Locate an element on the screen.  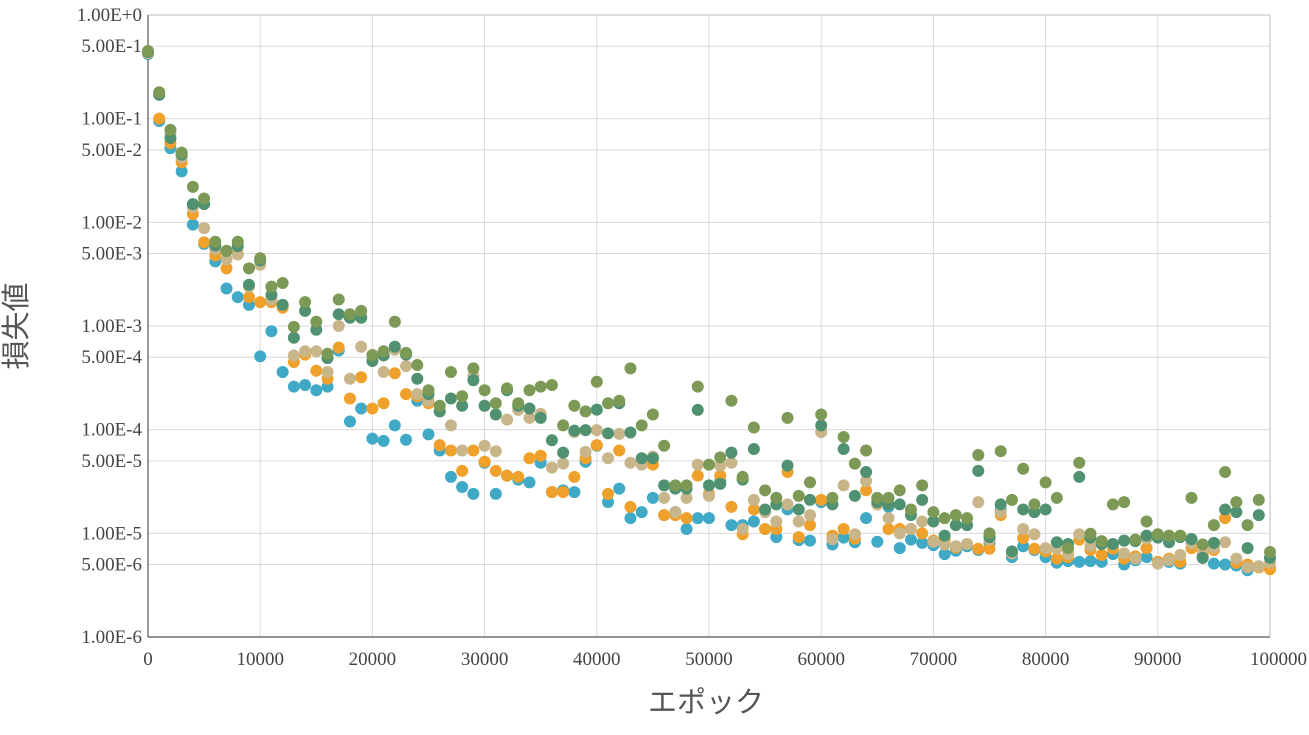
y-tick-label: 5.00E-5 is located at coordinates (111, 461).